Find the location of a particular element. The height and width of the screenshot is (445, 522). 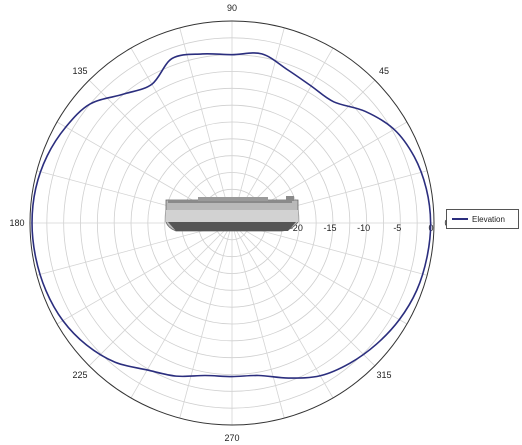

radial-tick-label: -15 is located at coordinates (329, 228).